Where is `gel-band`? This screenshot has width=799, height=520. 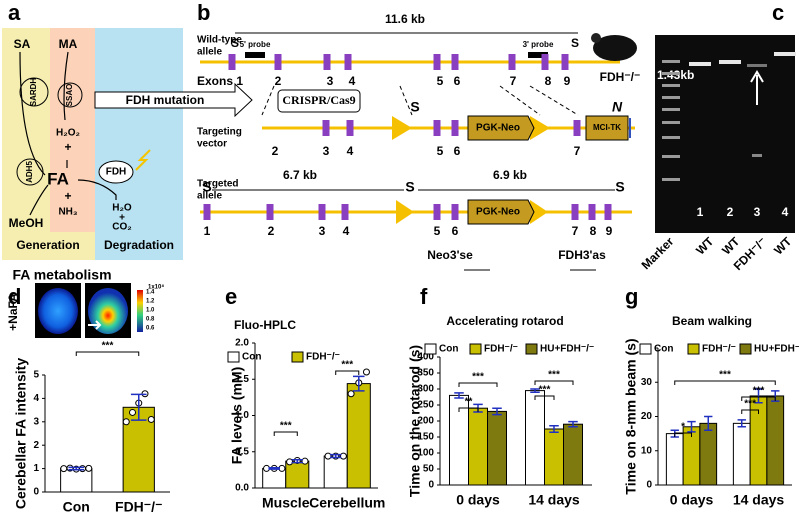
gel-band is located at coordinates (730, 62).